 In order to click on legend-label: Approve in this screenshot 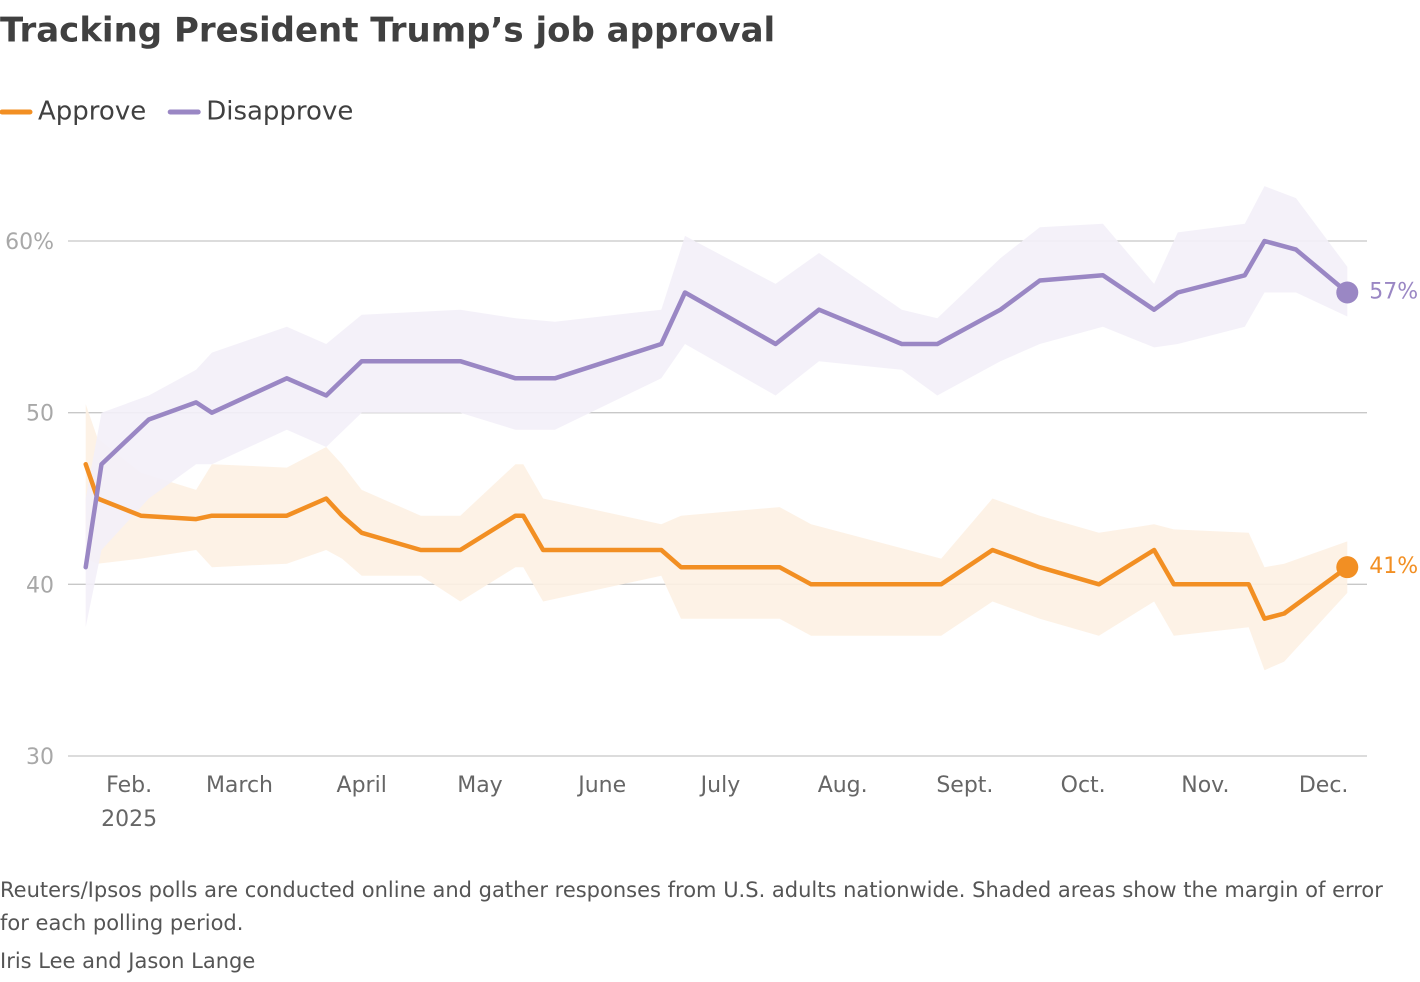, I will do `click(92, 112)`.